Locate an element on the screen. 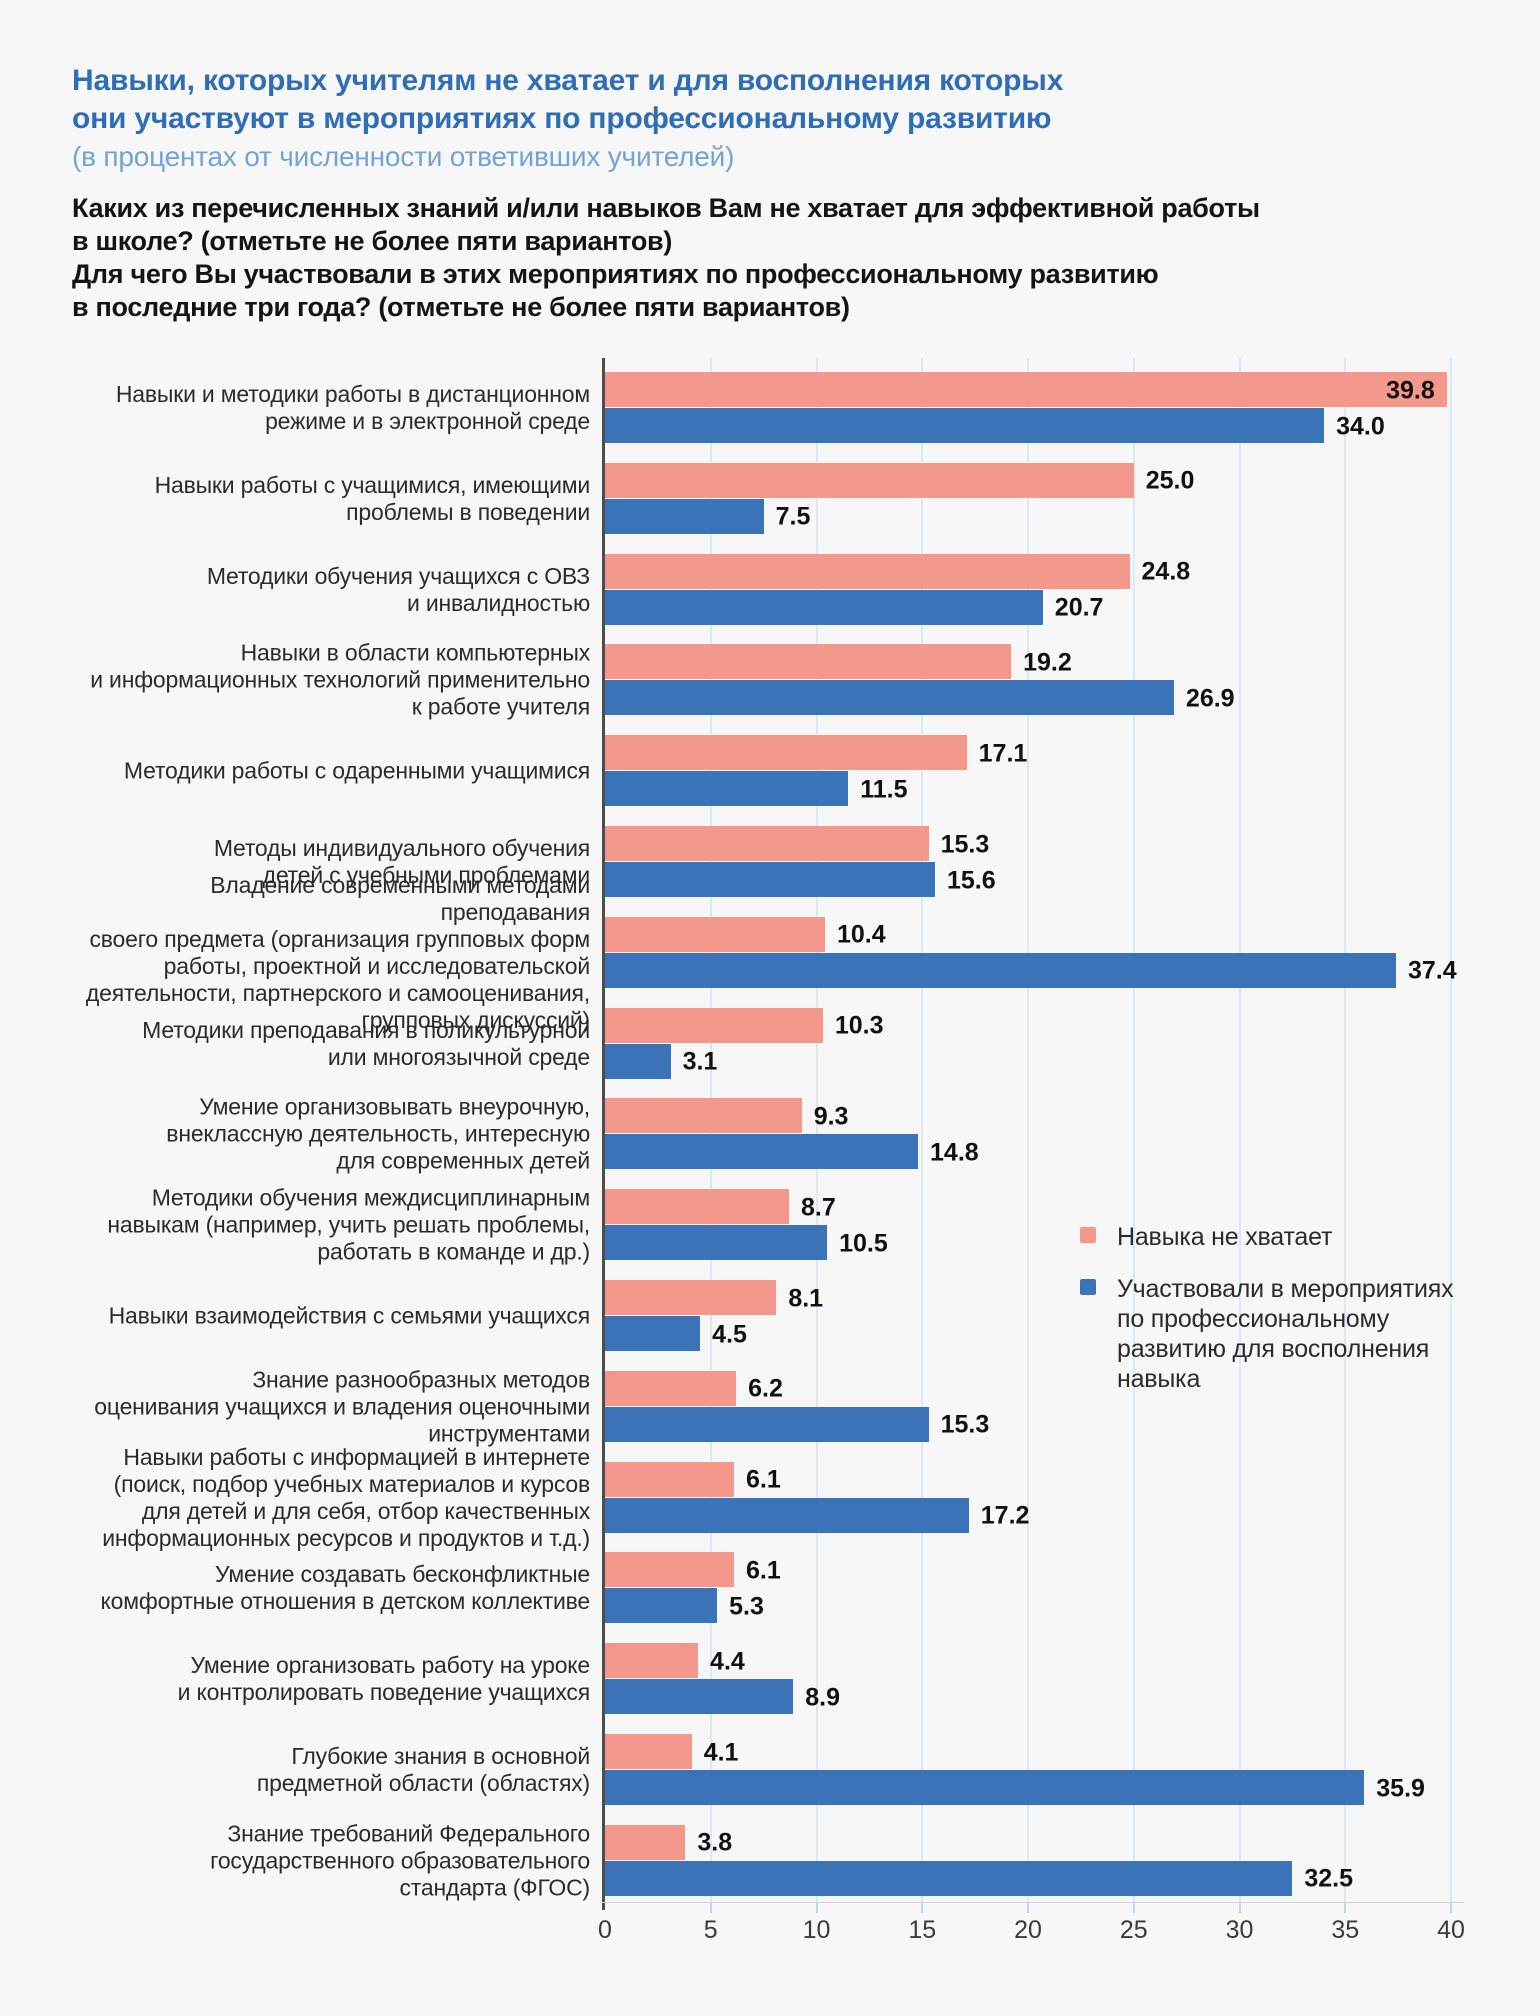 The width and height of the screenshot is (1540, 2016). x-tick-label: 35 is located at coordinates (1345, 1930).